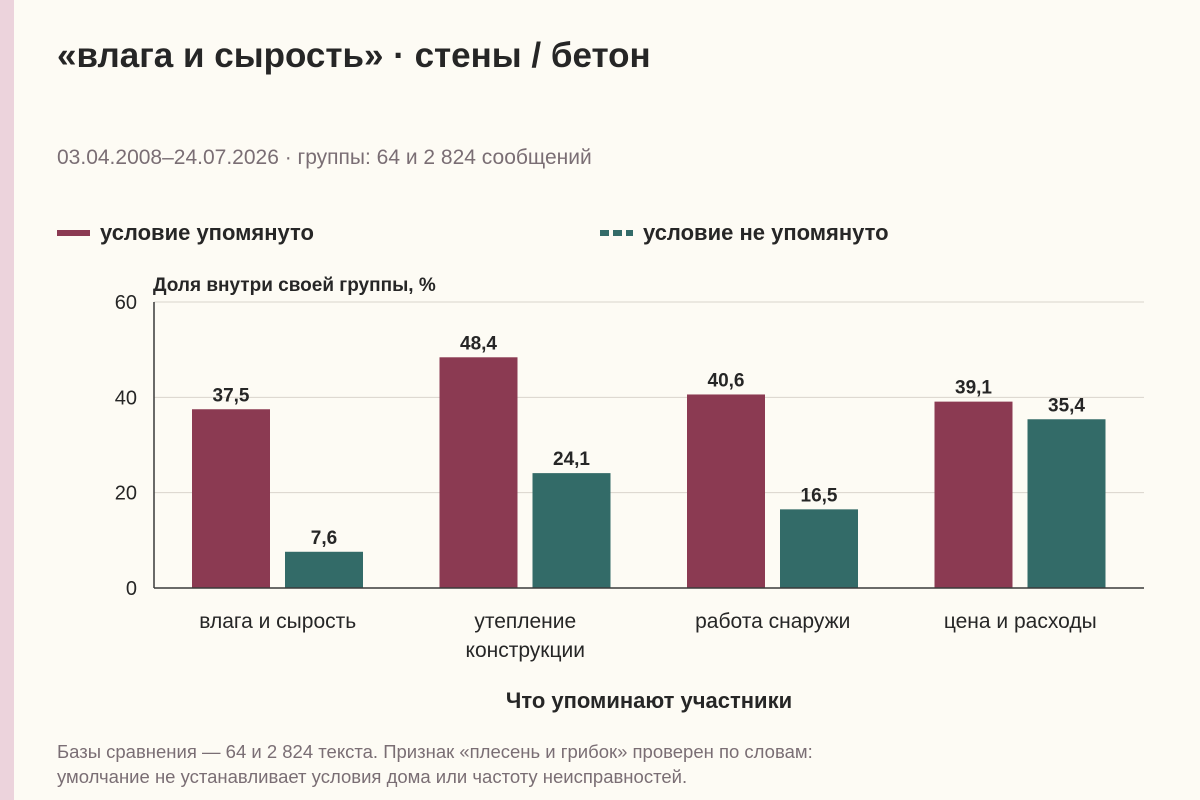  What do you see at coordinates (973, 388) in the screenshot?
I see `bar-value-label: 39,1` at bounding box center [973, 388].